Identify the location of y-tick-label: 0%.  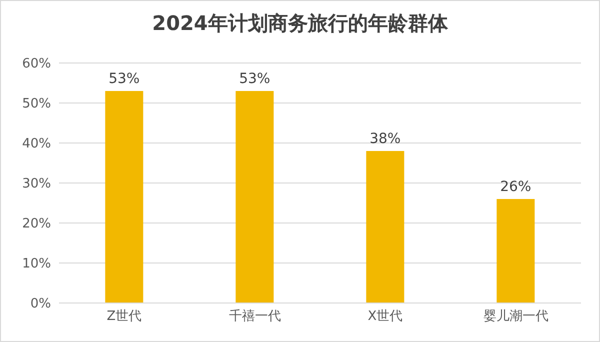
(40, 304).